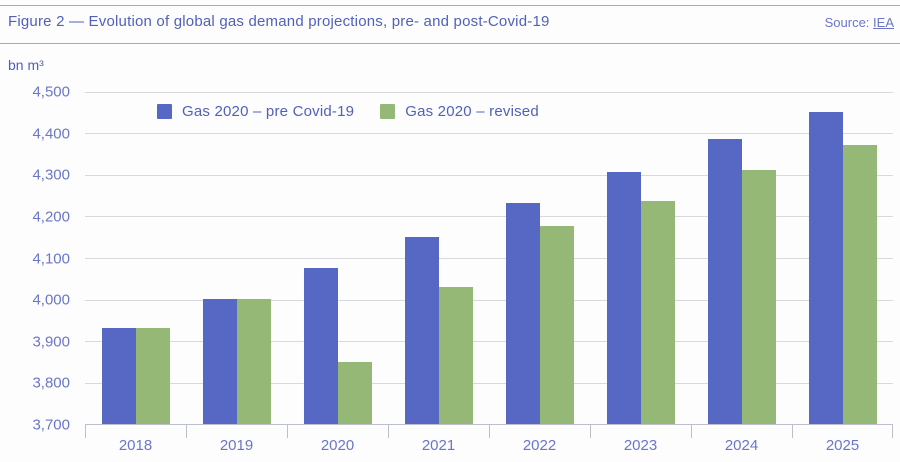 The height and width of the screenshot is (462, 900). What do you see at coordinates (489, 448) in the screenshot?
I see `x-axis-labels: 2018 2019 2020 2021 2022 2023 2024 2025` at bounding box center [489, 448].